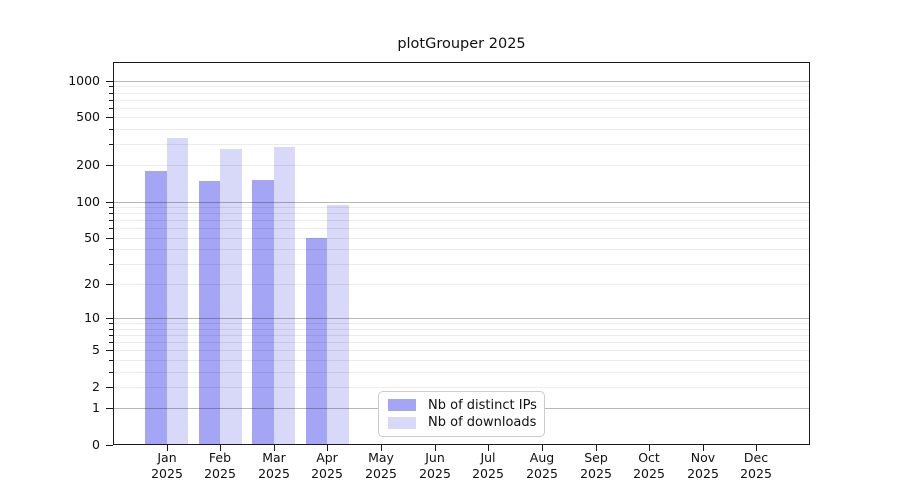 Image resolution: width=900 pixels, height=500 pixels. What do you see at coordinates (435, 448) in the screenshot?
I see `x-tick-mark-jun` at bounding box center [435, 448].